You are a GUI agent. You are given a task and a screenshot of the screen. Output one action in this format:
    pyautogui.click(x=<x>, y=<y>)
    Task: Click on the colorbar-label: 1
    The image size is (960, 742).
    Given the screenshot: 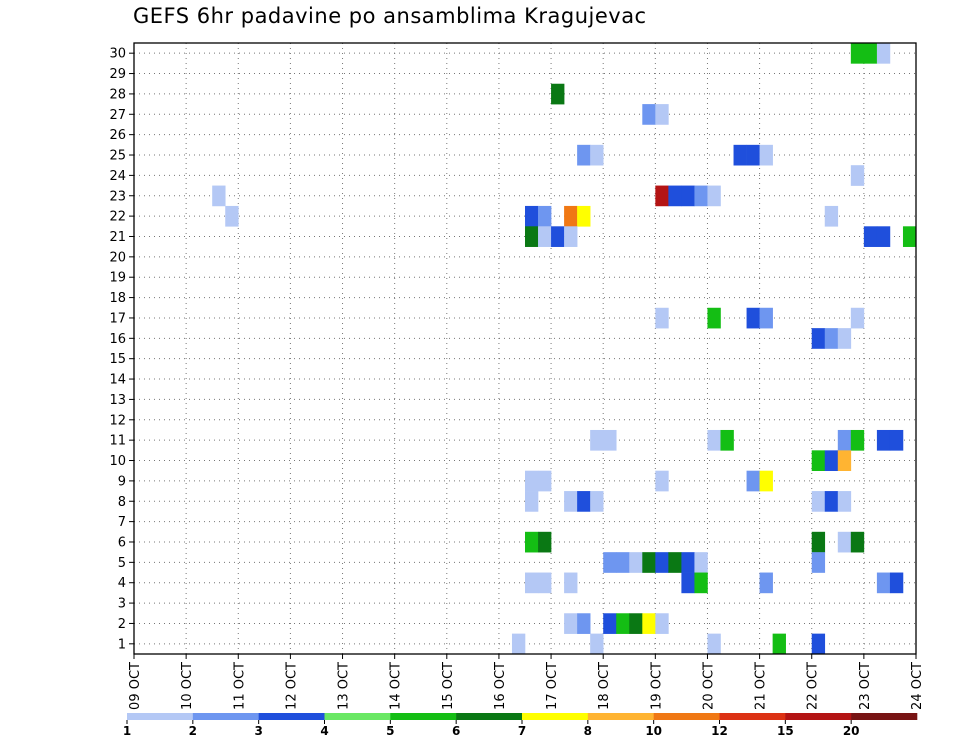 What is the action you would take?
    pyautogui.click(x=127, y=731)
    